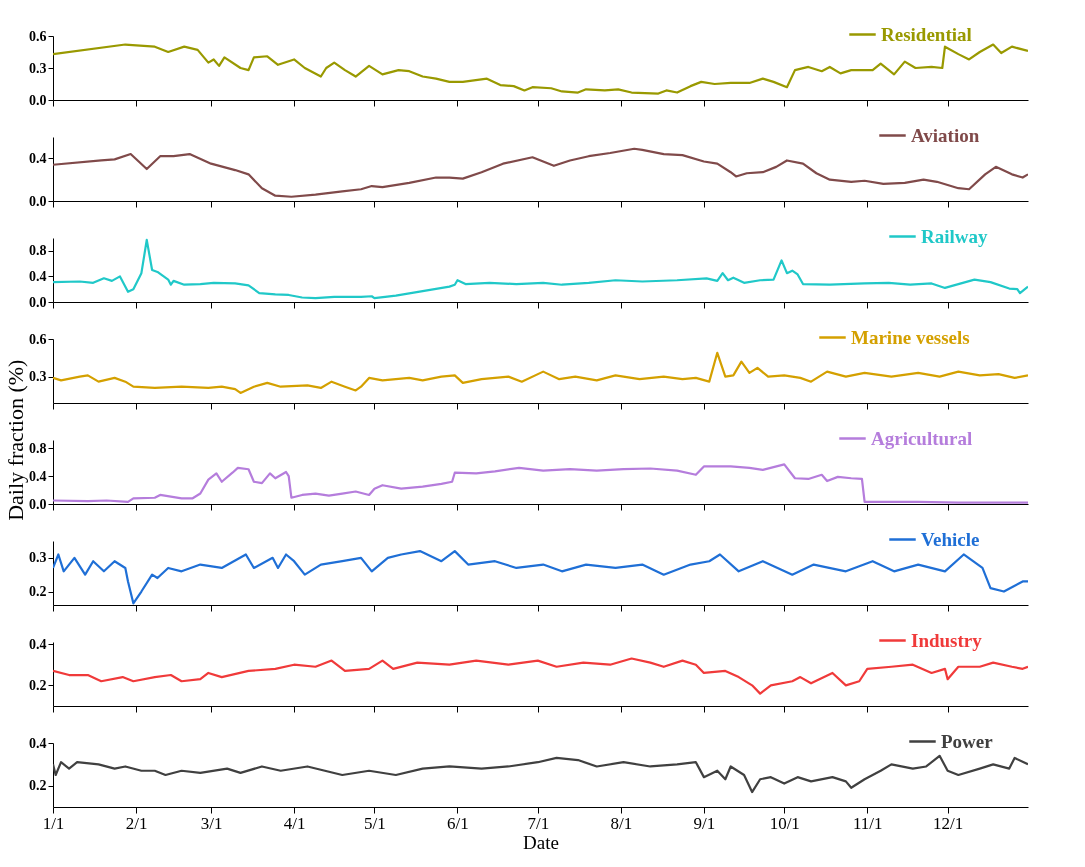 This screenshot has width=1085, height=867. What do you see at coordinates (922, 438) in the screenshot?
I see `legend-label: Agricultural` at bounding box center [922, 438].